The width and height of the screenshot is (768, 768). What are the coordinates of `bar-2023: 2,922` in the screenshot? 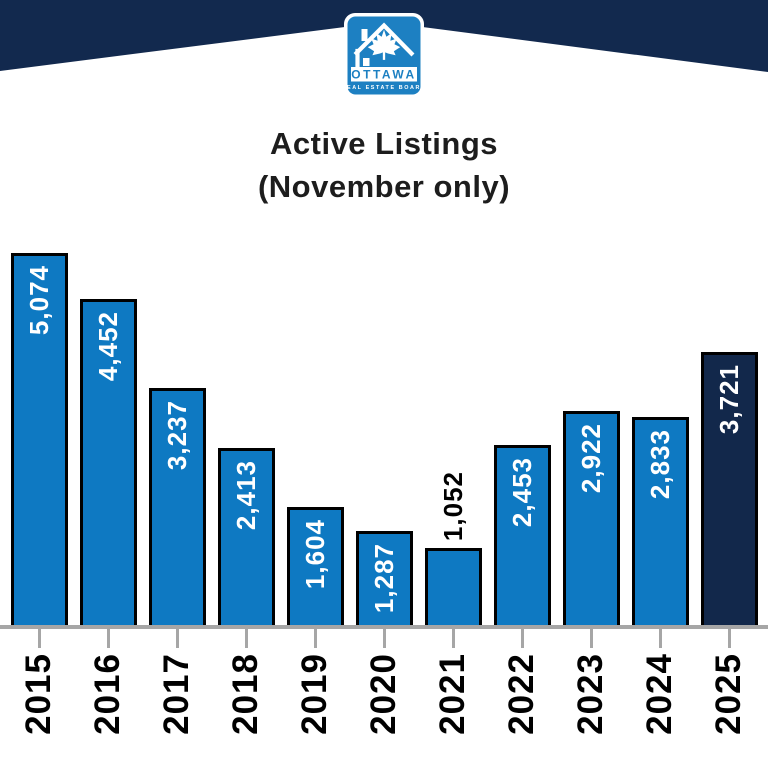 It's located at (591, 518).